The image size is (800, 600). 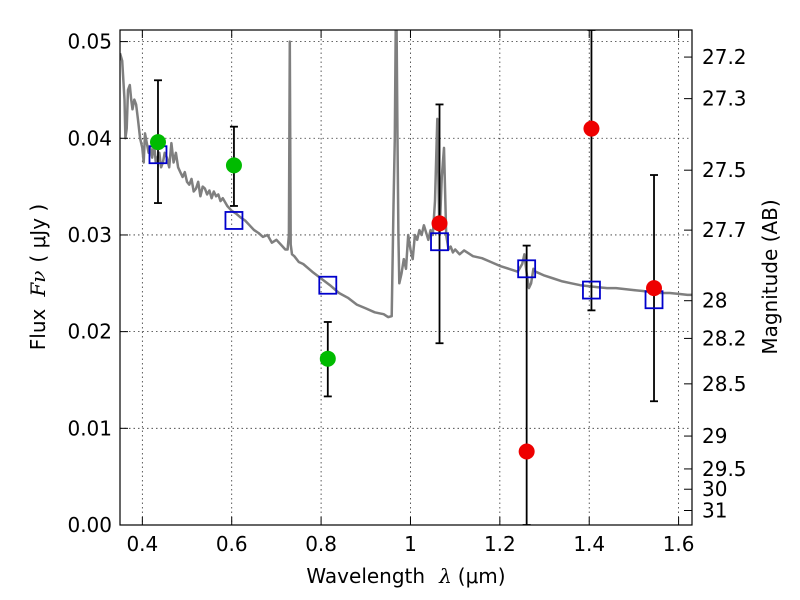 I want to click on x-tick-label: 1, so click(x=410, y=544).